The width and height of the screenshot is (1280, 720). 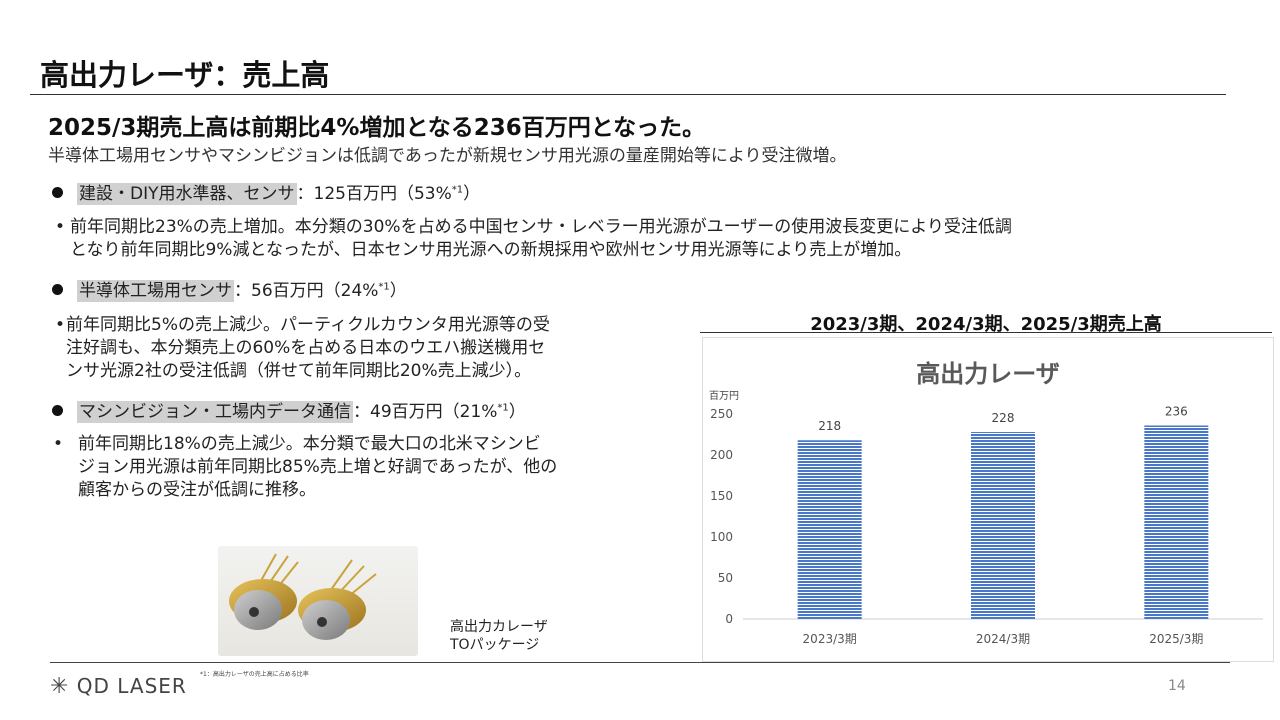 What do you see at coordinates (308, 325) in the screenshot?
I see `section-2-detail-line: 前年同期比5%の売上減少。パーティクルカウンタ用光源等の受` at bounding box center [308, 325].